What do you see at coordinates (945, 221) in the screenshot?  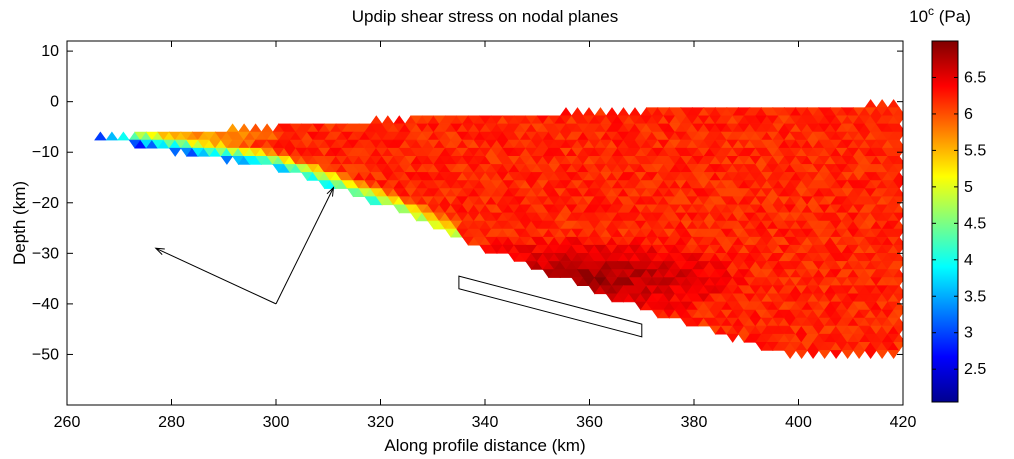 I see `colorbar-gradient` at bounding box center [945, 221].